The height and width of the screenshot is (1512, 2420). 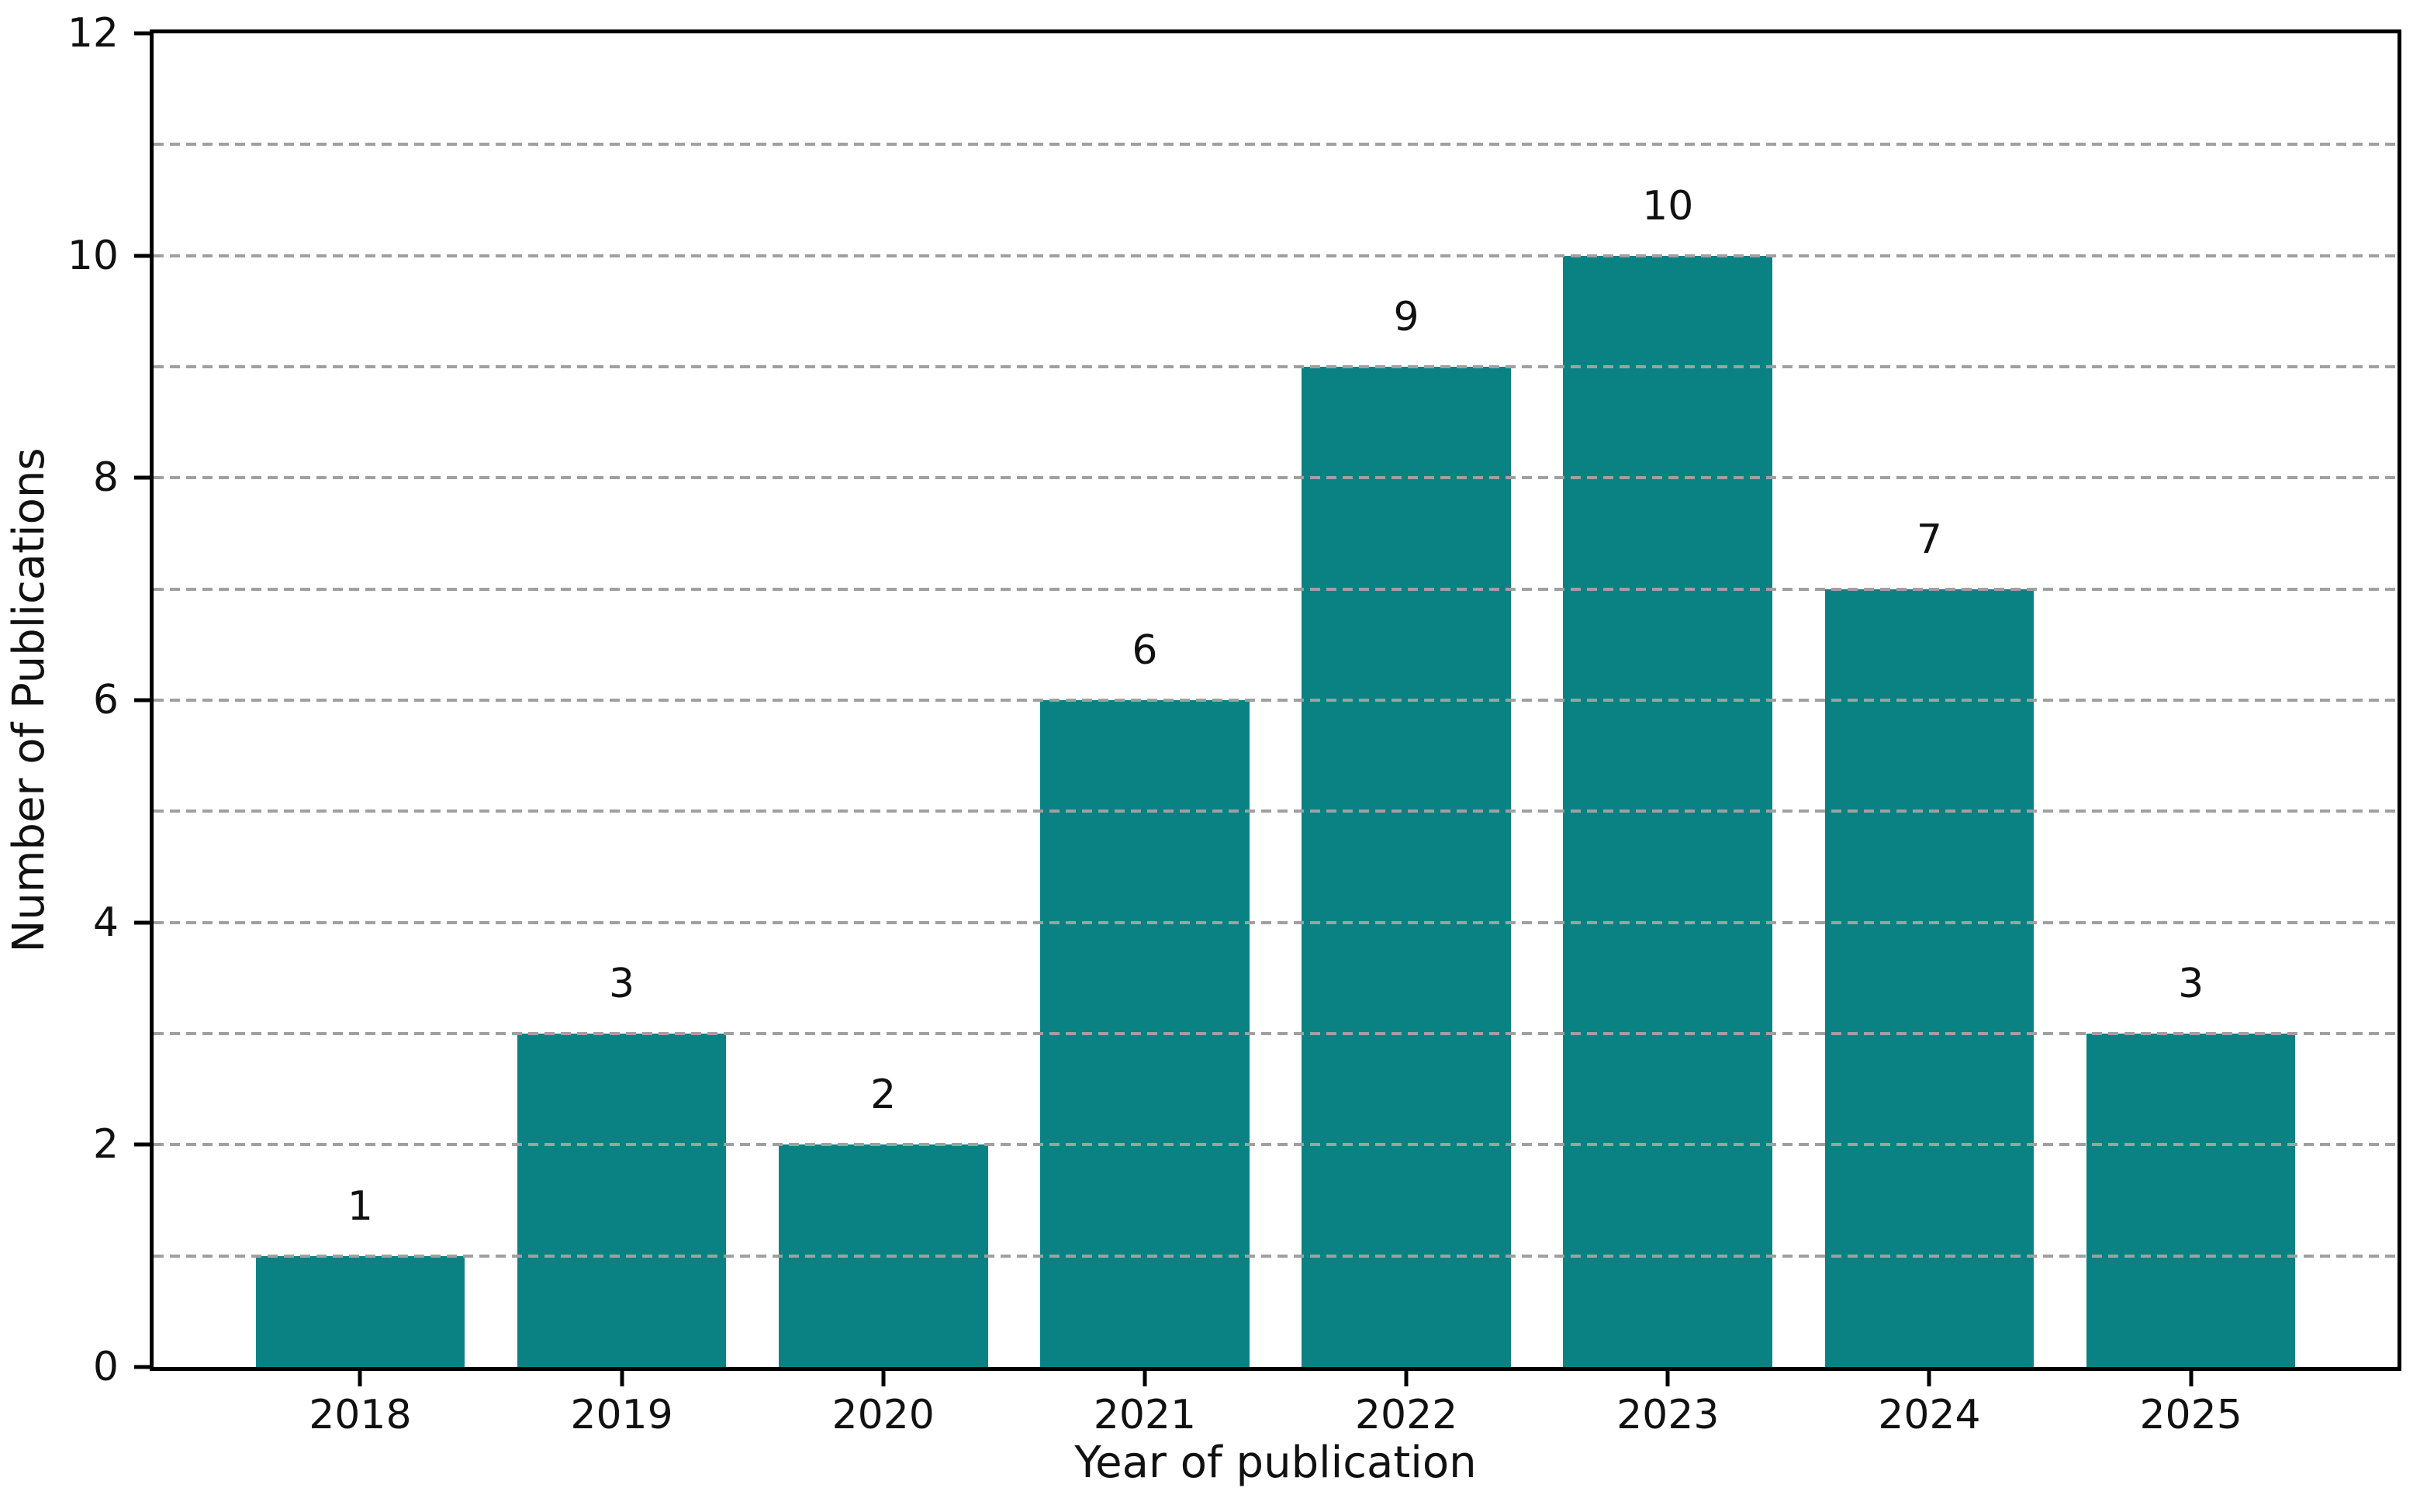 What do you see at coordinates (1929, 1378) in the screenshot?
I see `x-tick-2024` at bounding box center [1929, 1378].